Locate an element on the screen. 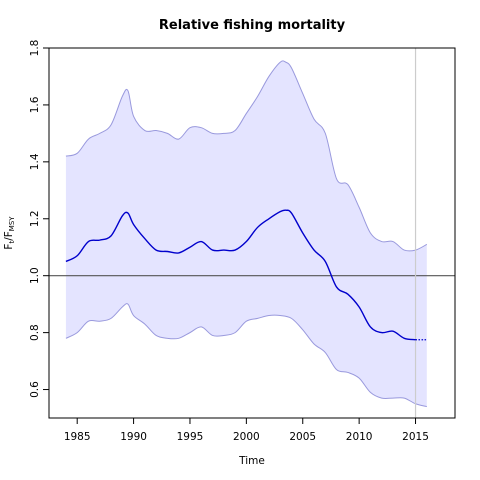 The image size is (480, 480). y-axis-label-sub1: t is located at coordinates (12, 242).